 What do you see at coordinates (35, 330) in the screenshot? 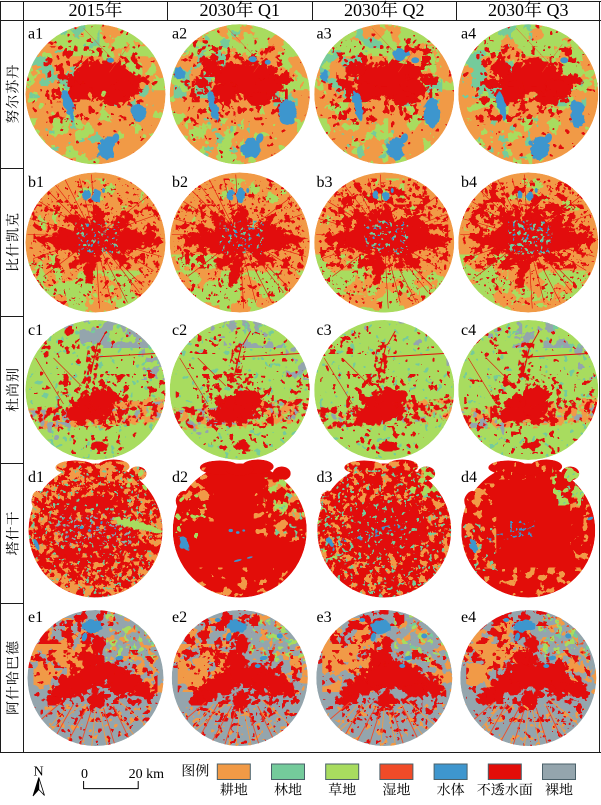
I see `svg-text: c1` at bounding box center [35, 330].